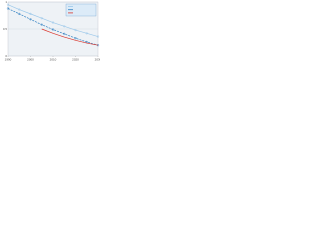 Image resolution: width=320 pixels, height=240 pixels. What do you see at coordinates (30, 59) in the screenshot?
I see `x-tick-label: 2000` at bounding box center [30, 59].